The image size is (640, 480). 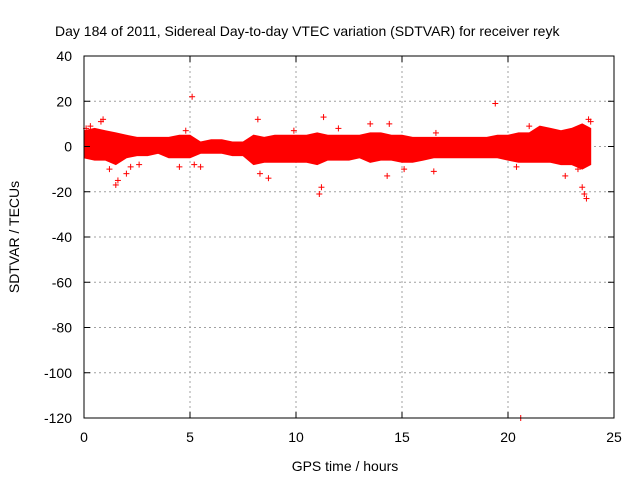 What do you see at coordinates (614, 437) in the screenshot?
I see `x-tick-label: 25` at bounding box center [614, 437].